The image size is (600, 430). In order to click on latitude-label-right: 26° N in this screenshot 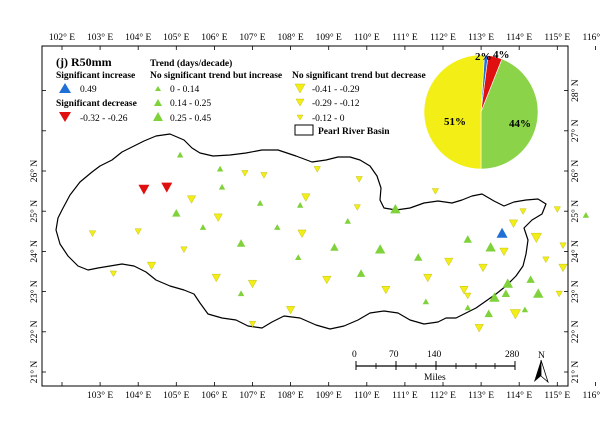, I will do `click(575, 171)`.